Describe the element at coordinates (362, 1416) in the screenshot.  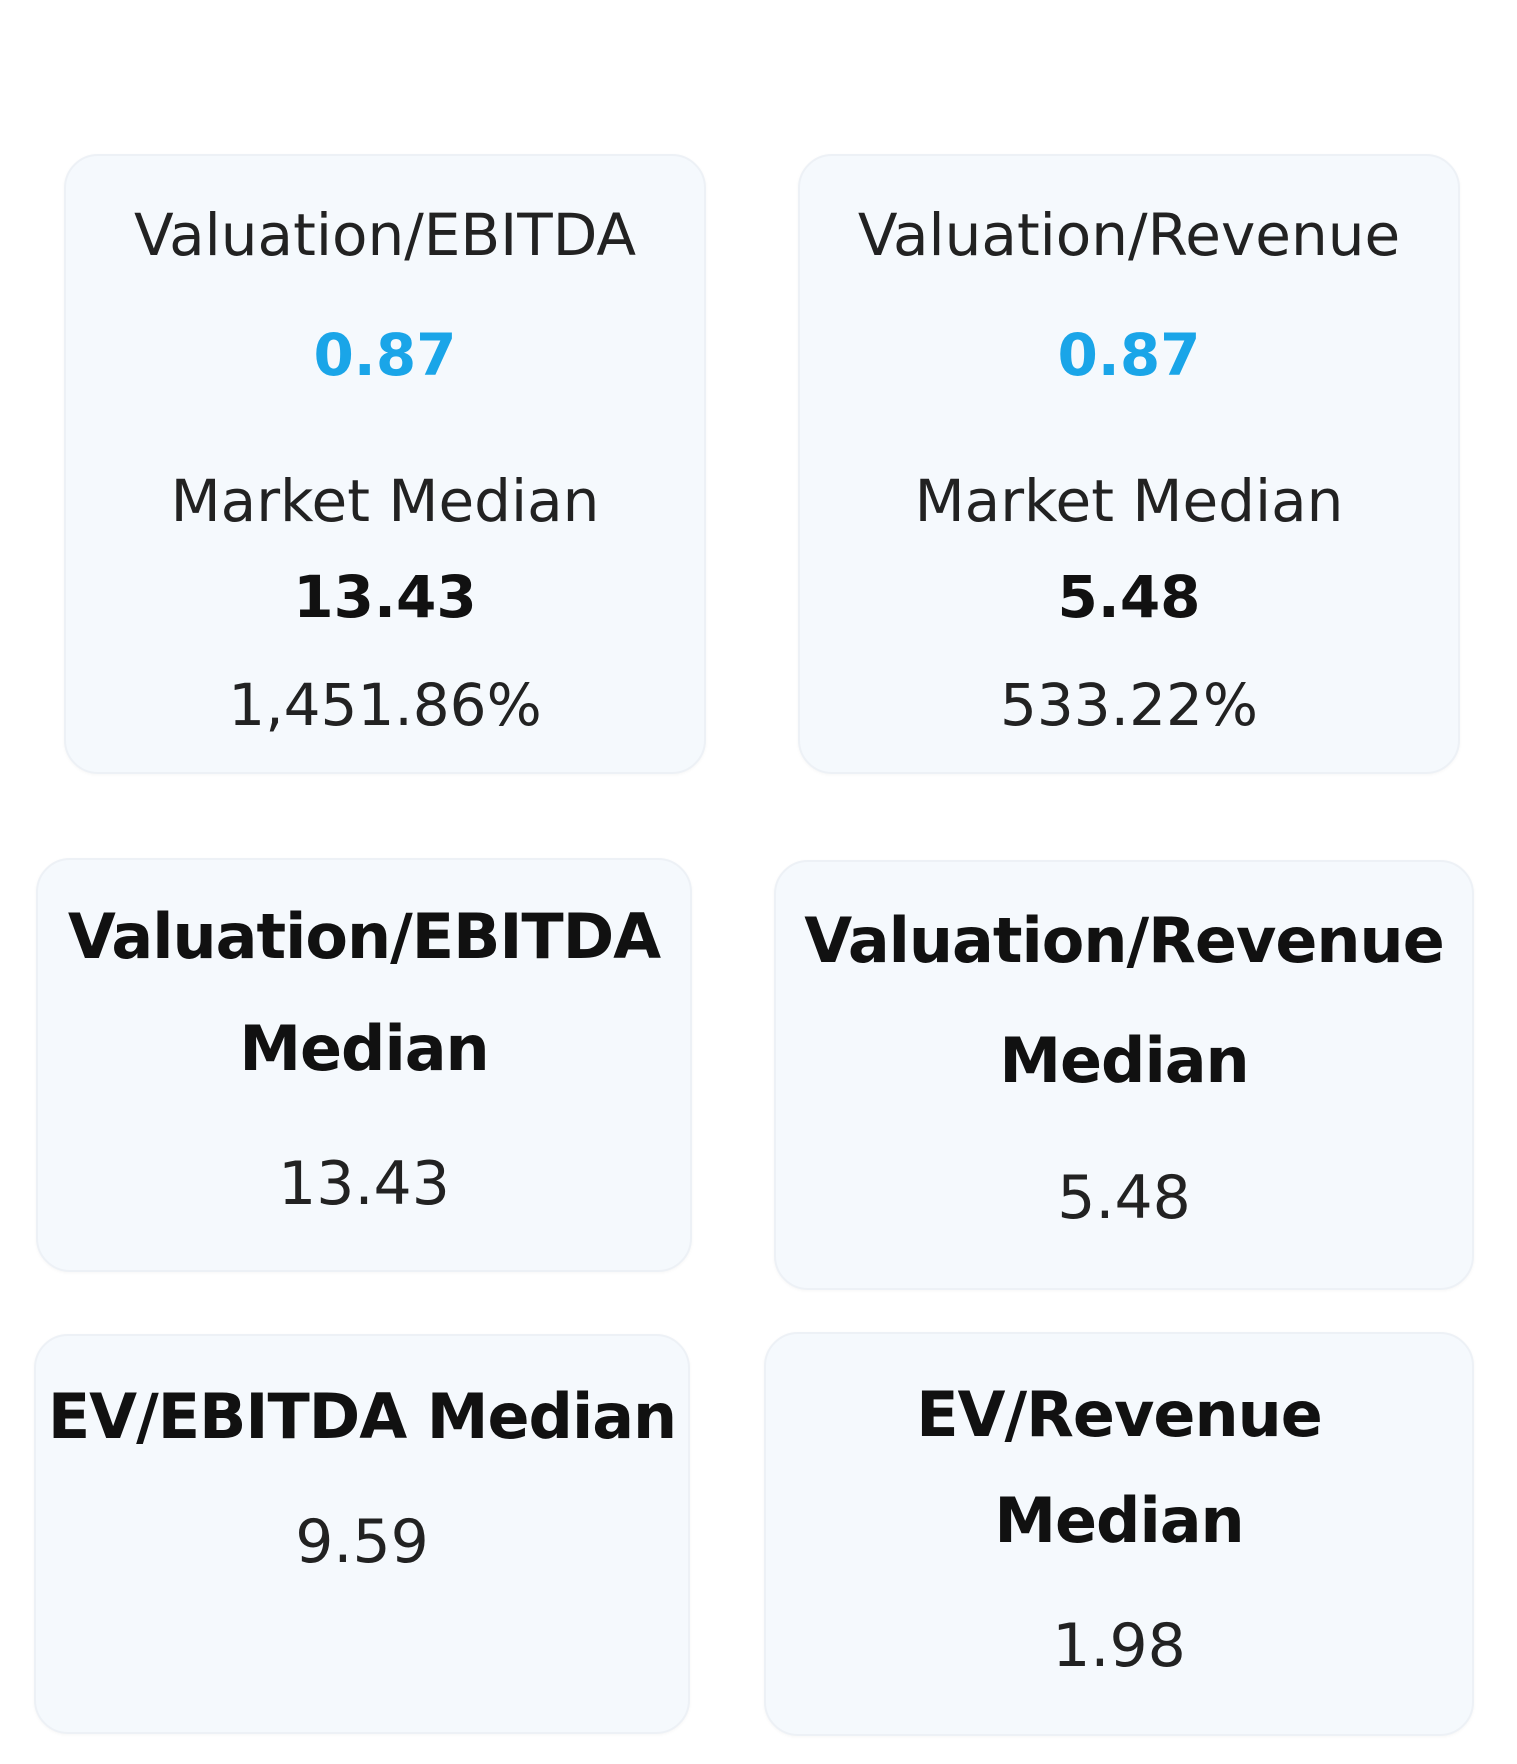
I see `ev-ebitda-median-title: EV/EBITDA Median` at that location.